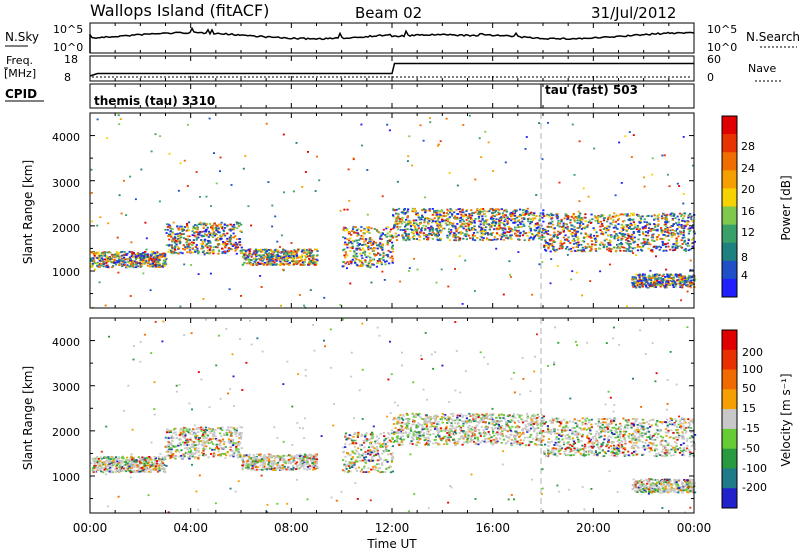 Image resolution: width=800 pixels, height=554 pixels. What do you see at coordinates (402, 38) in the screenshot?
I see `noise-panel: N.Sky 10^5 10^0 10^5 10^0 N.Search` at bounding box center [402, 38].